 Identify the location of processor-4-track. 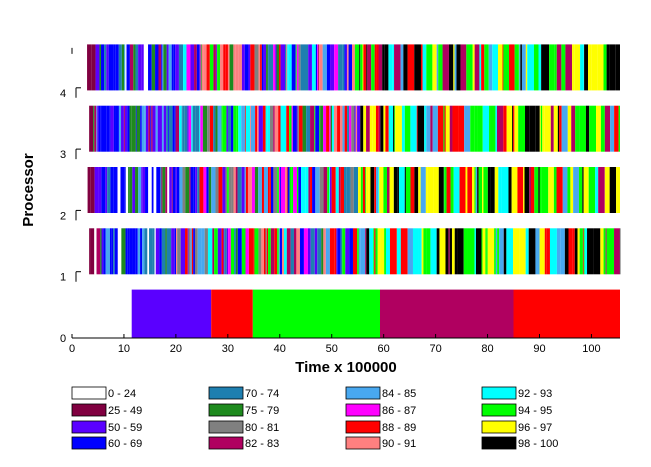
(353, 67).